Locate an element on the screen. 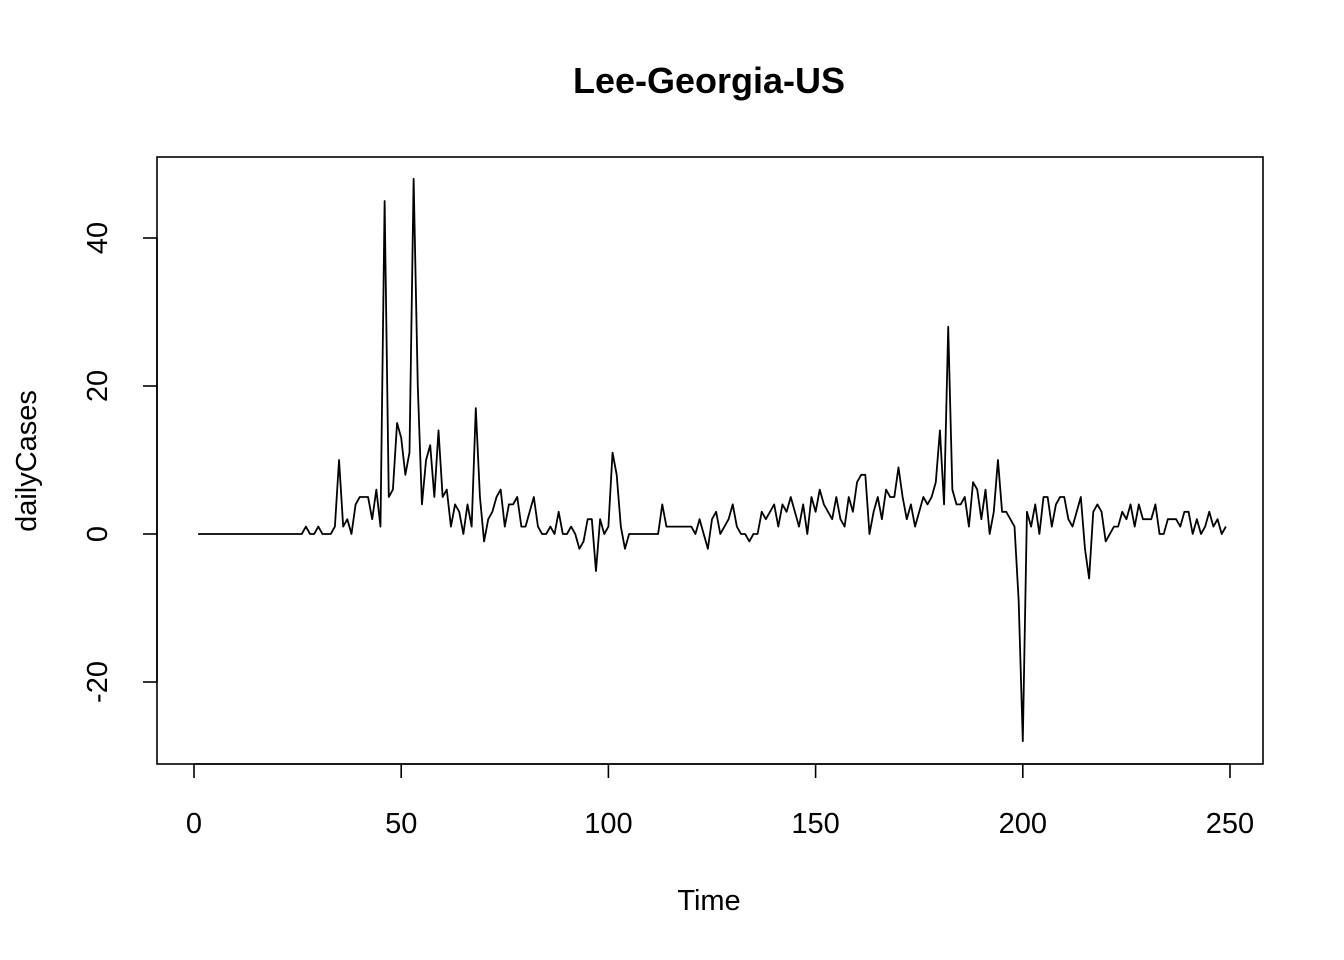 Image resolution: width=1344 pixels, height=960 pixels. y-tick-label-20: 20 is located at coordinates (98, 386).